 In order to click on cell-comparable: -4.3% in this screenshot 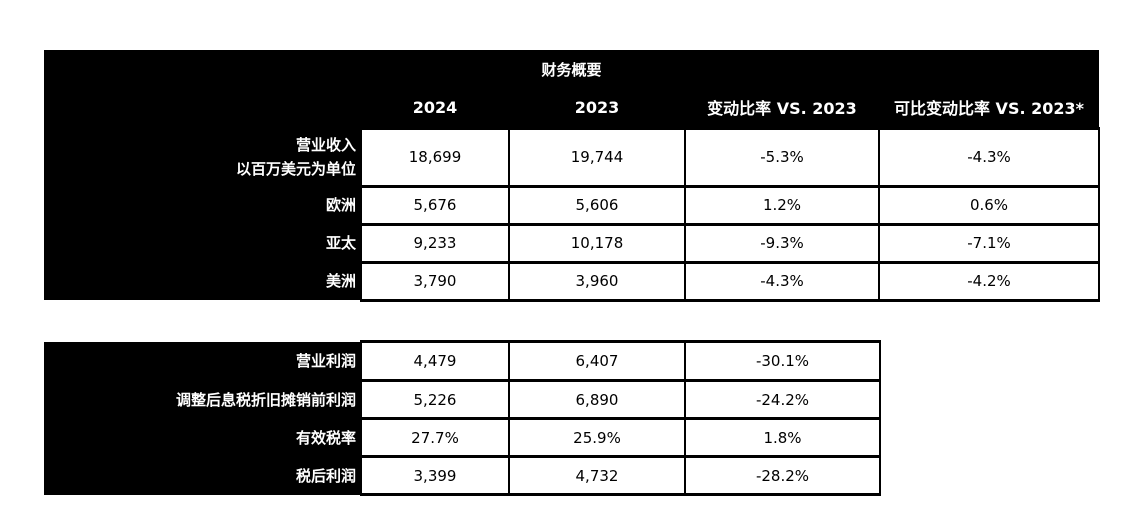, I will do `click(989, 157)`.